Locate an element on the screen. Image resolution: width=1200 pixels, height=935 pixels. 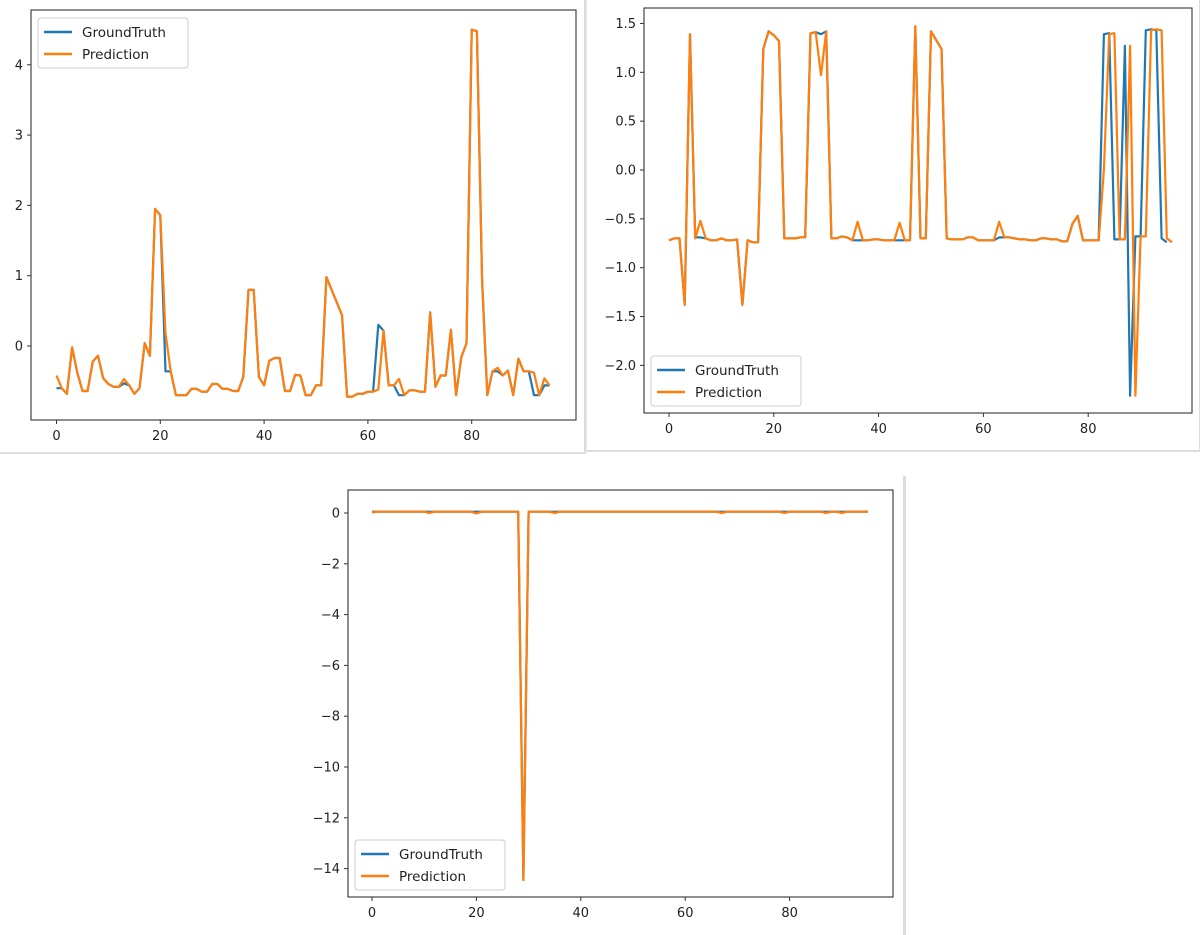
y-tick-label: 0.0 is located at coordinates (625, 171).